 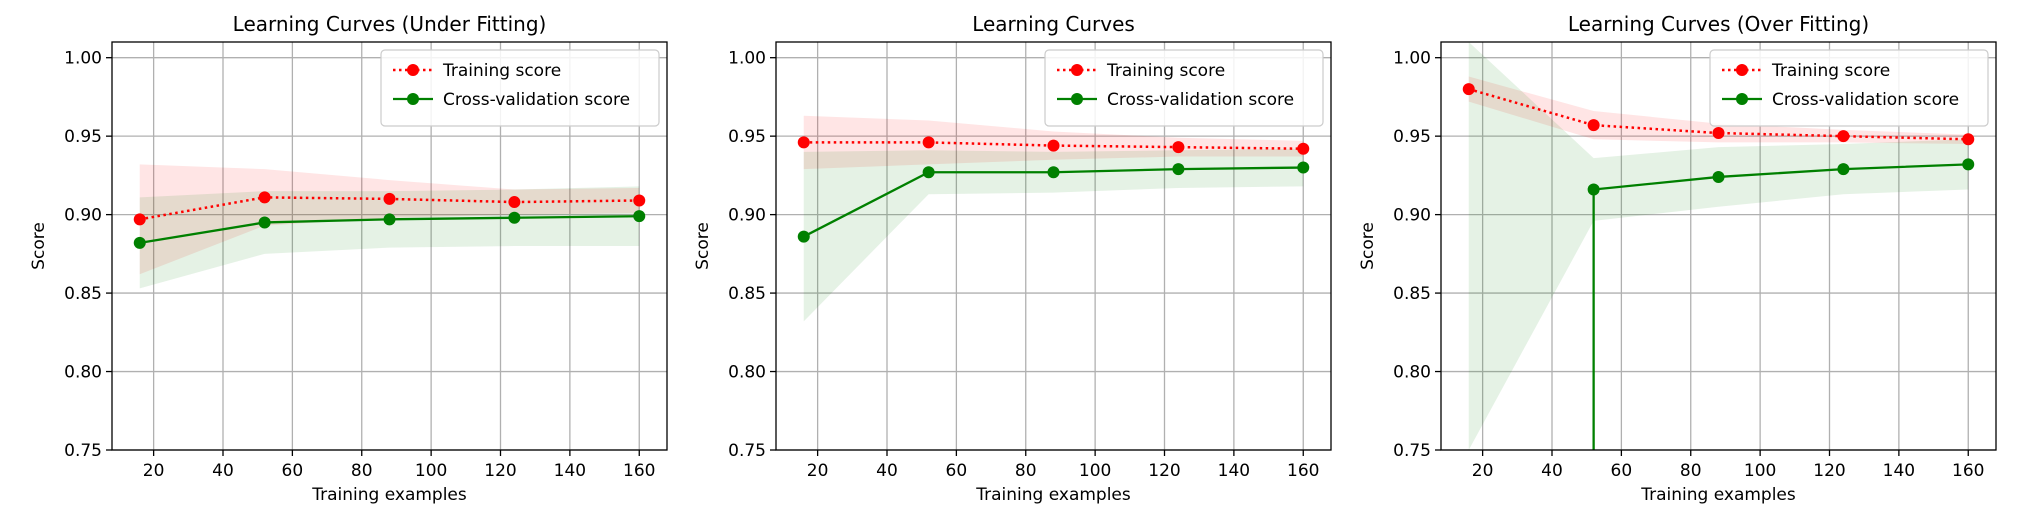 What do you see at coordinates (390, 24) in the screenshot?
I see `chart-title: Learning Curves (Under Fitting)` at bounding box center [390, 24].